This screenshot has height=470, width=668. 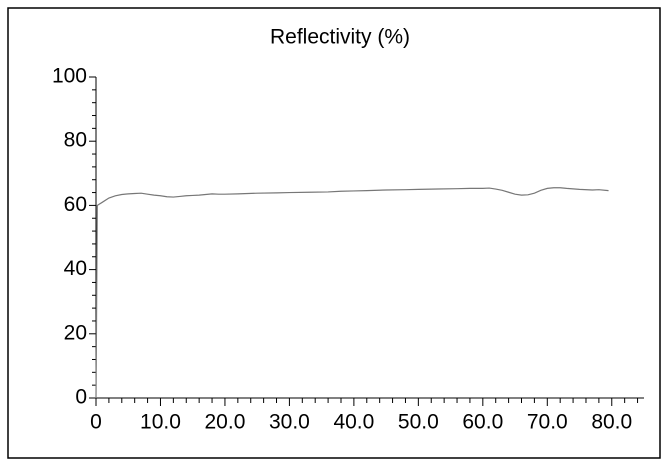 What do you see at coordinates (75, 204) in the screenshot?
I see `y-tick-label: 60` at bounding box center [75, 204].